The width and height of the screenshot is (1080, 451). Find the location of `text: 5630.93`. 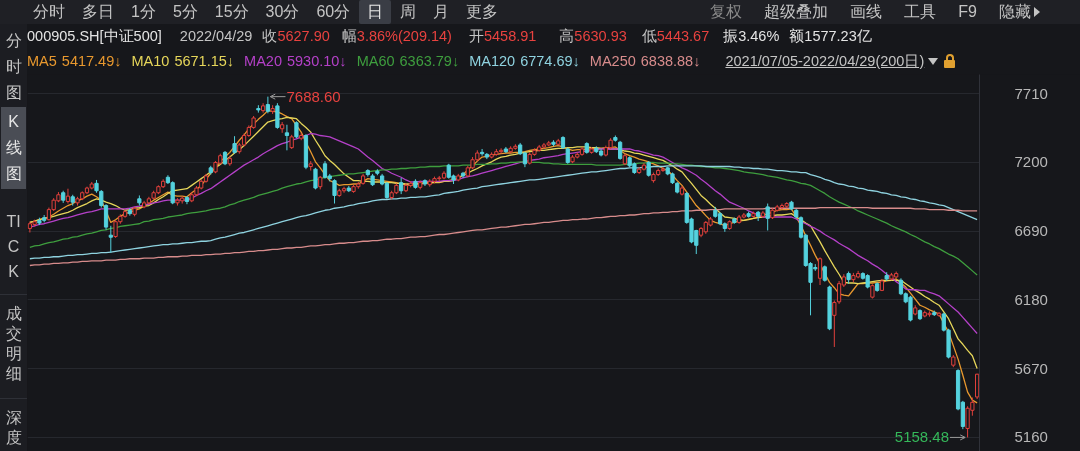

text: 5630.93 is located at coordinates (600, 36).